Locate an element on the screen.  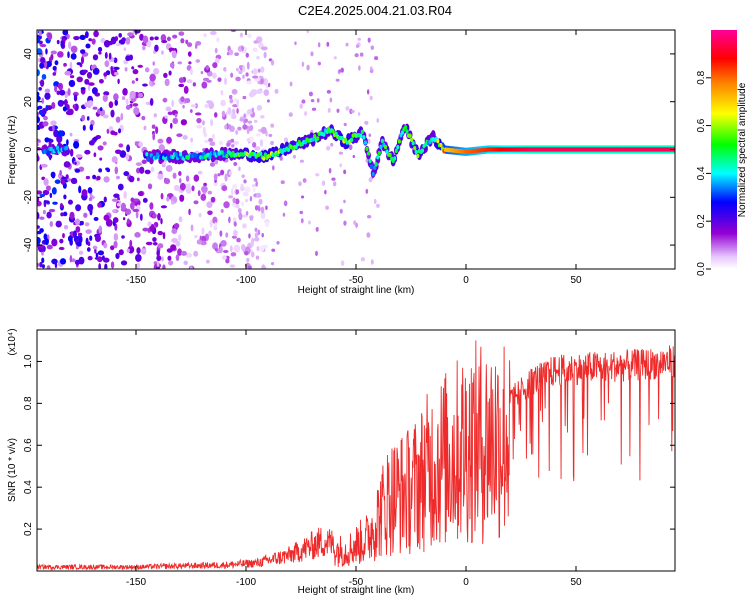
x-tick-label: 50 is located at coordinates (576, 582).